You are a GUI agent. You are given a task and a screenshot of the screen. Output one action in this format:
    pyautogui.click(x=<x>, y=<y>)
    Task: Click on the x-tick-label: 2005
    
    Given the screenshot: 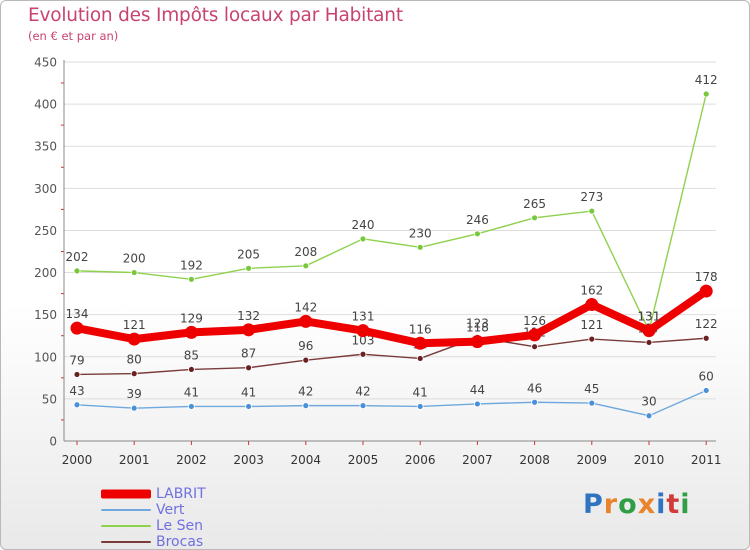 What is the action you would take?
    pyautogui.click(x=363, y=460)
    